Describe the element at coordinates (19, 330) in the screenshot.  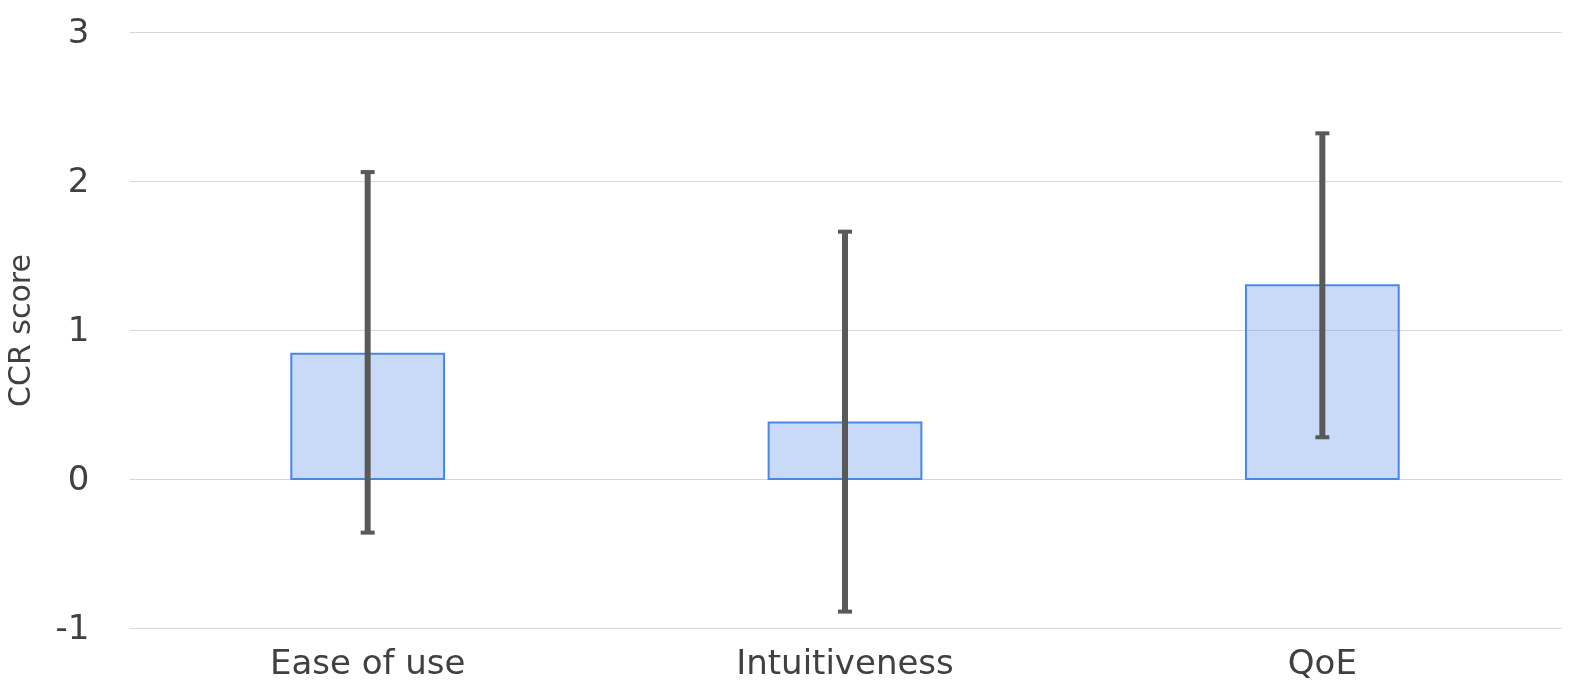
I see `y-axis-title: CCR score` at that location.